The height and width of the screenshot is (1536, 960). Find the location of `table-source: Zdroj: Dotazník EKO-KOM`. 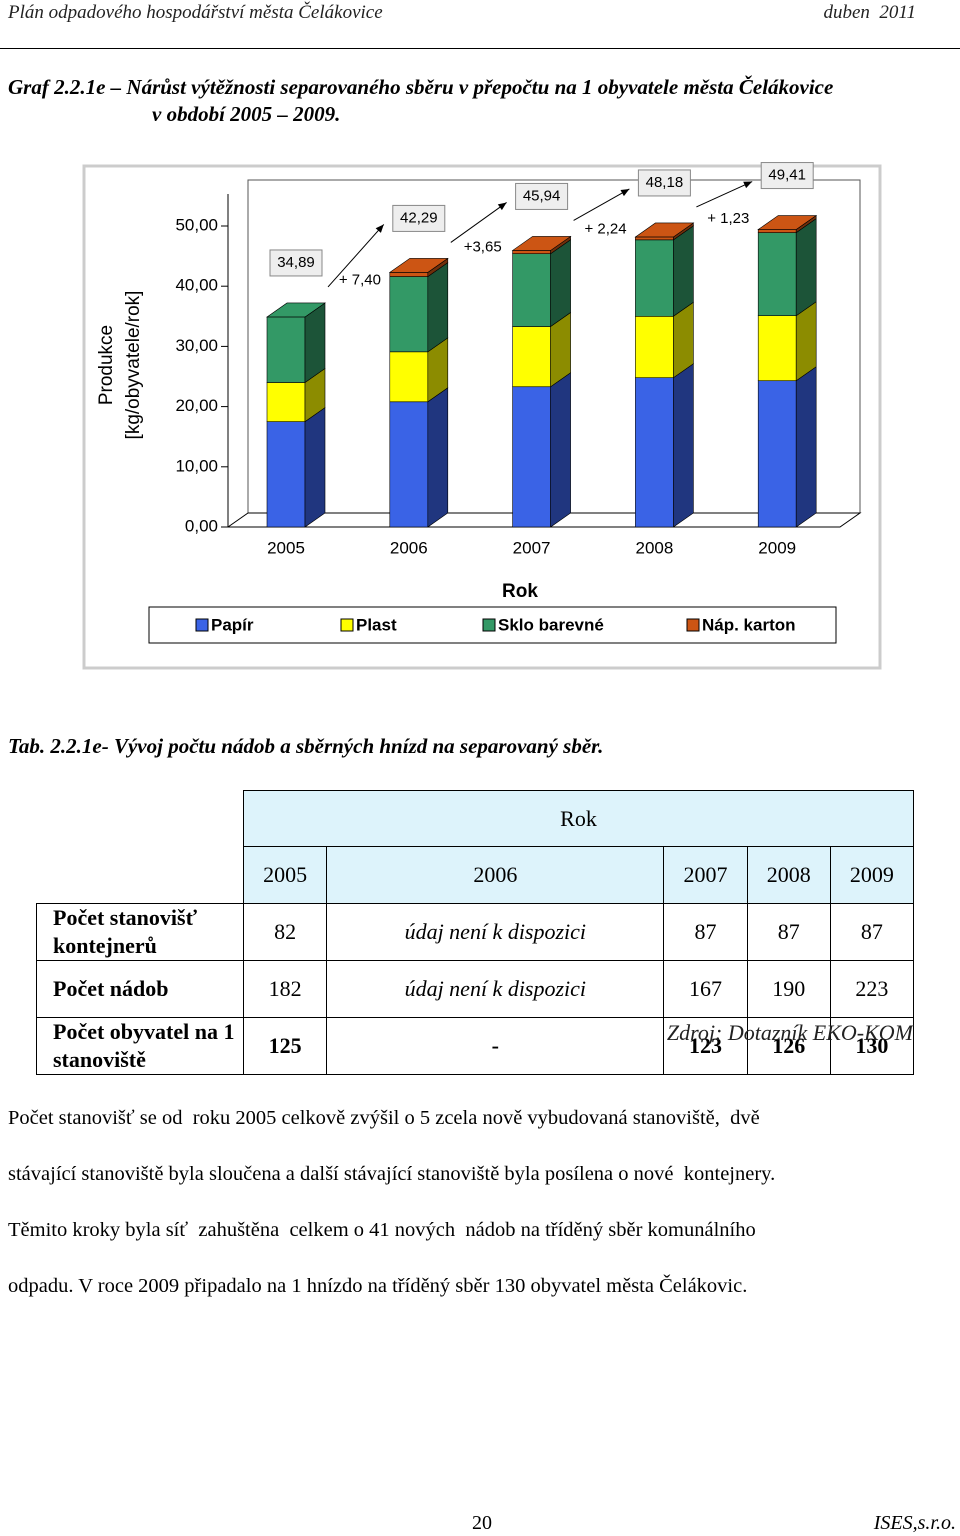

table-source: Zdroj: Dotazník EKO-KOM is located at coordinates (789, 1032).